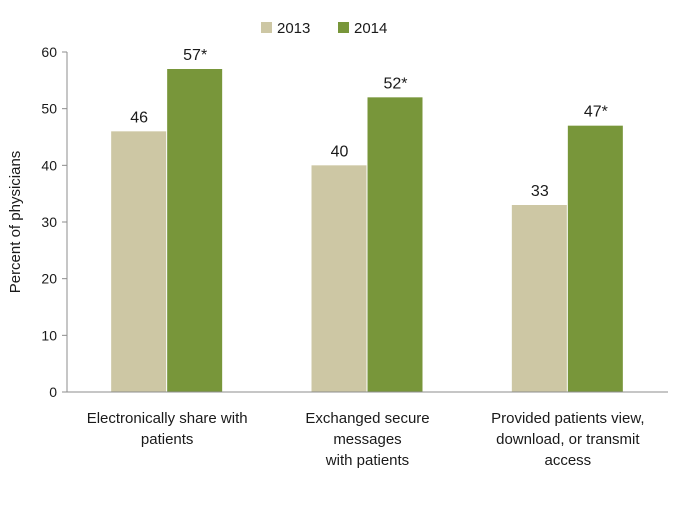 This screenshot has height=516, width=700. Describe the element at coordinates (49, 335) in the screenshot. I see `y-tick-label: 10` at that location.